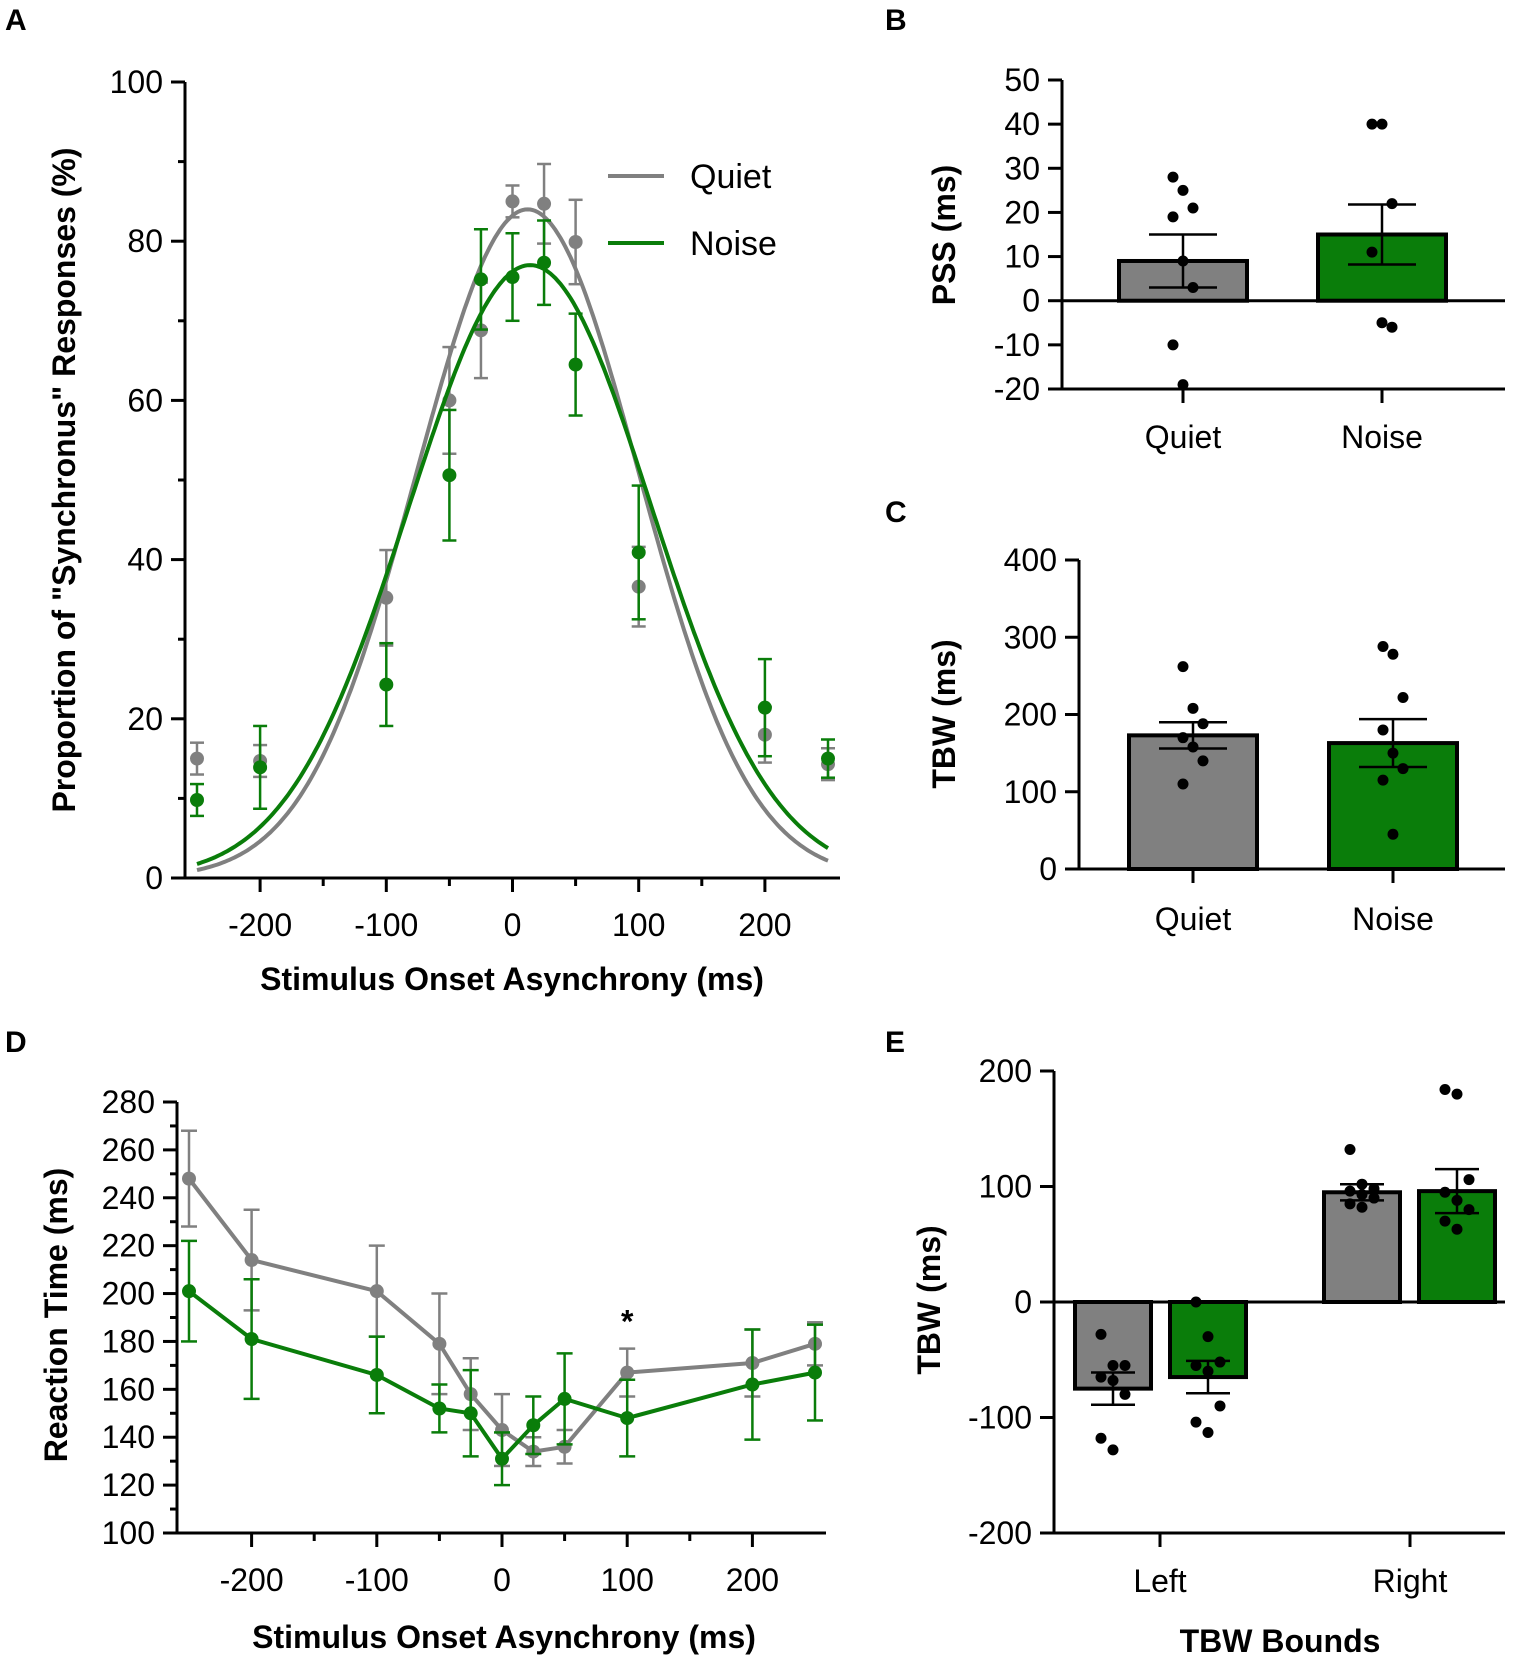  What do you see at coordinates (627, 1321) in the screenshot?
I see `significance-asterisk: *` at bounding box center [627, 1321].